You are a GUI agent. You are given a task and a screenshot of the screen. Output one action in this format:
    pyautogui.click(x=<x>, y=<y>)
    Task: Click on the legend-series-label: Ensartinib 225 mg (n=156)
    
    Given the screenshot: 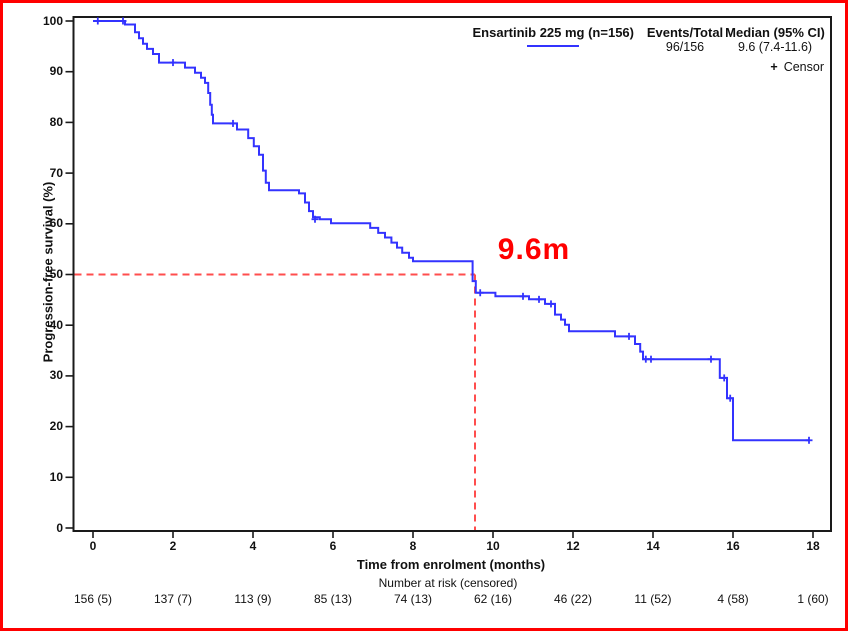 What is the action you would take?
    pyautogui.click(x=553, y=32)
    